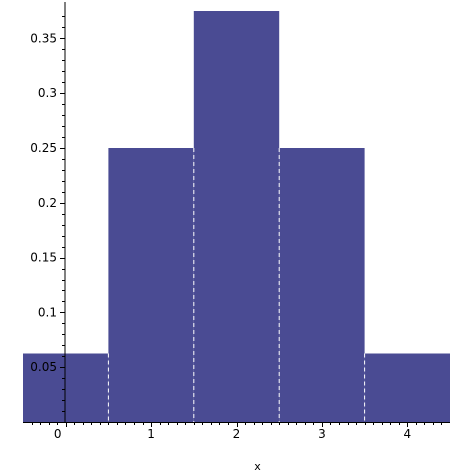 Image resolution: width=474 pixels, height=474 pixels. I want to click on x-tick-label: 0, so click(58, 434).